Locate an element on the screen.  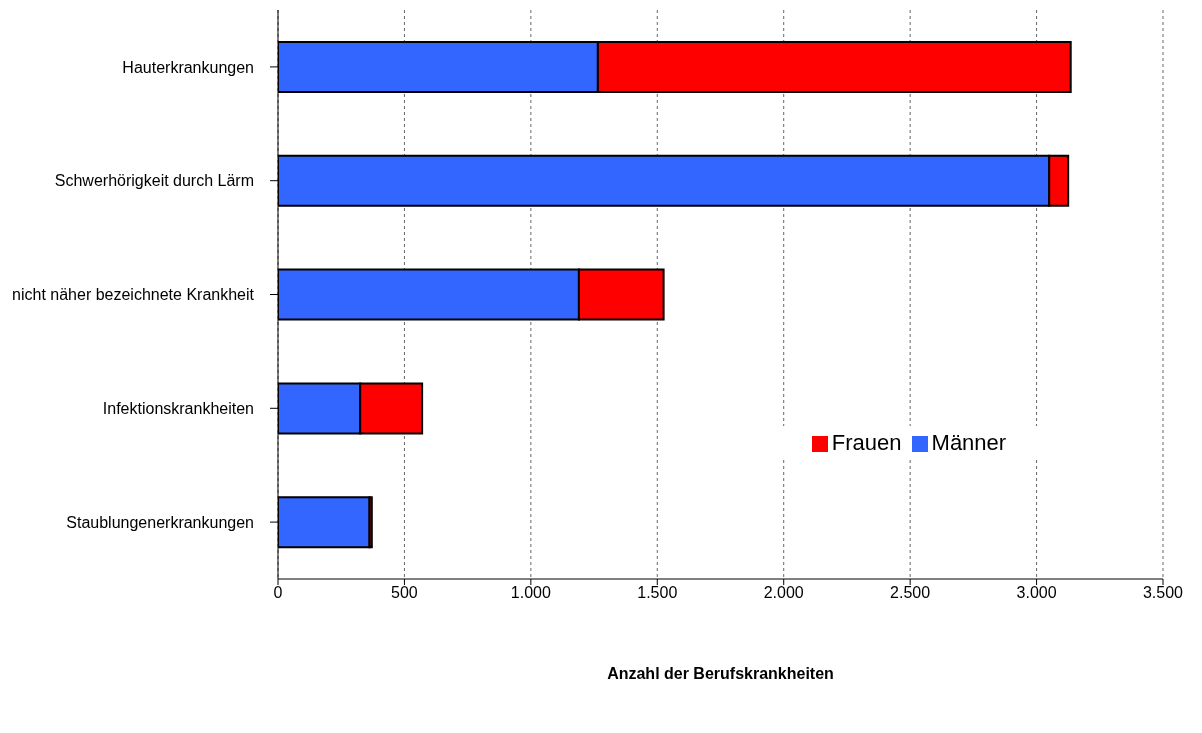
x-tick-label: 500 is located at coordinates (404, 593).